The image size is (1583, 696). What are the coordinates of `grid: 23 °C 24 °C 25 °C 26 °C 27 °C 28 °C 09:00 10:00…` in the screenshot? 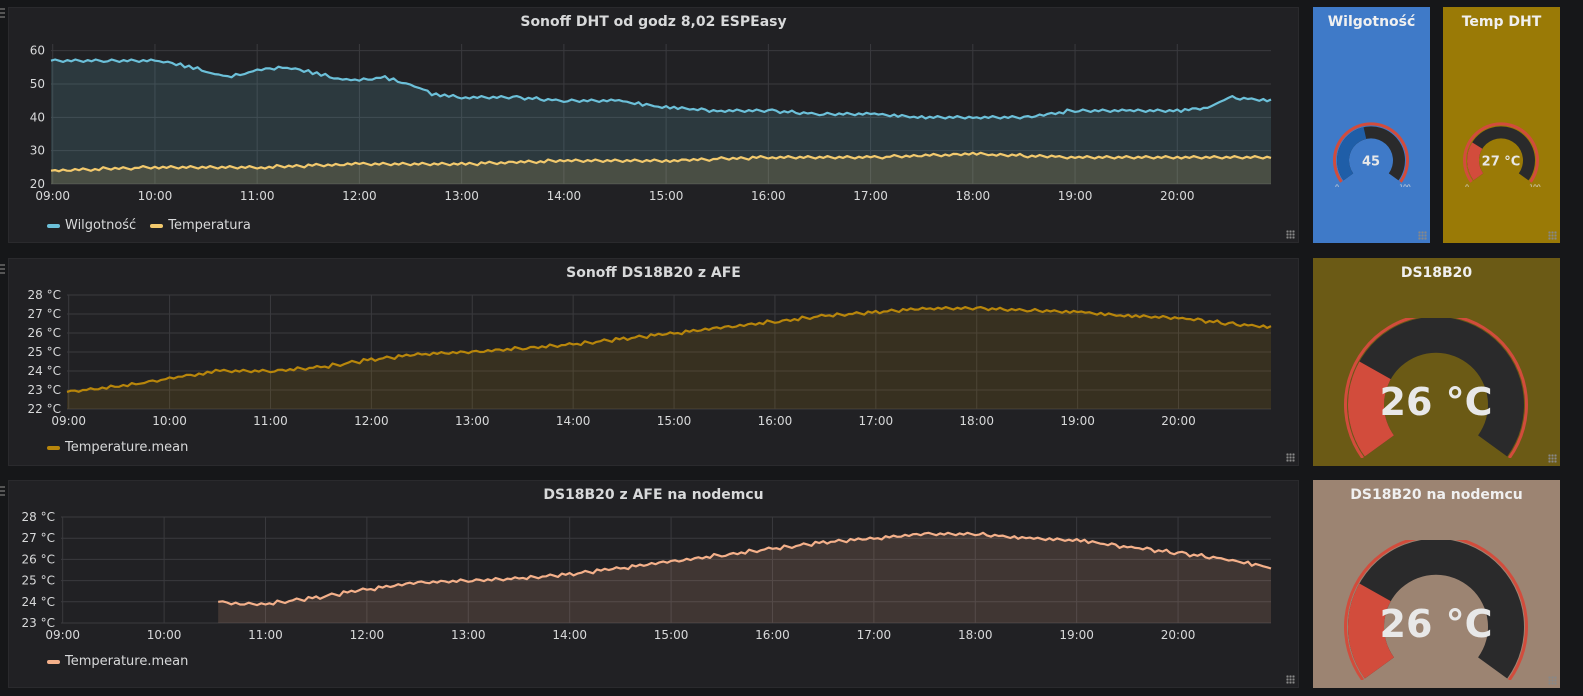 It's located at (646, 576).